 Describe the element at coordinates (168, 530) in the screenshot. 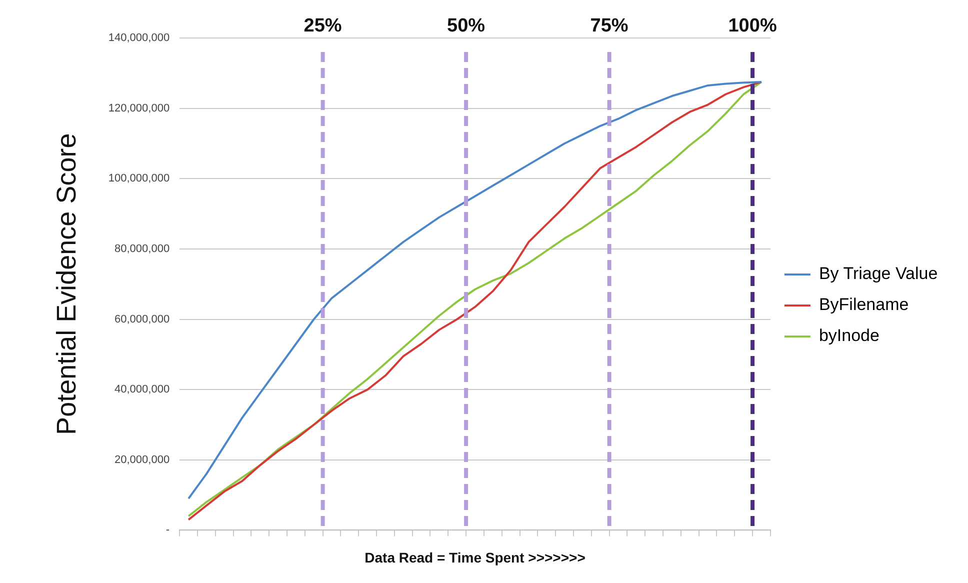

I see `y-tick-label: -` at that location.